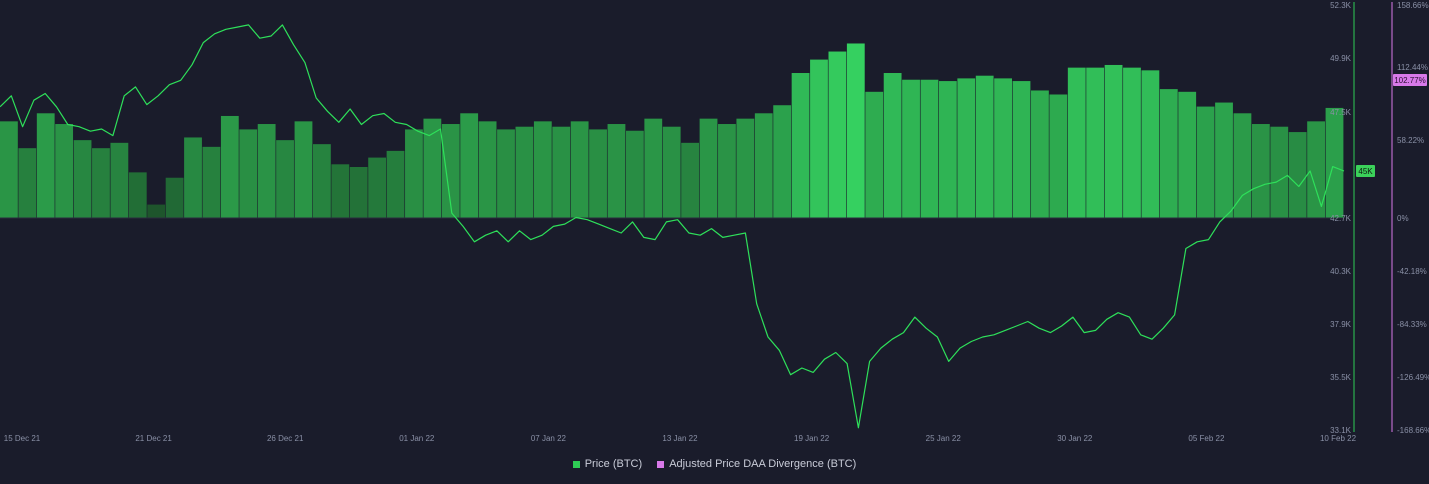 This screenshot has height=484, width=1429. What do you see at coordinates (1413, 377) in the screenshot?
I see `y-right-tick-label: -126.49%` at bounding box center [1413, 377].